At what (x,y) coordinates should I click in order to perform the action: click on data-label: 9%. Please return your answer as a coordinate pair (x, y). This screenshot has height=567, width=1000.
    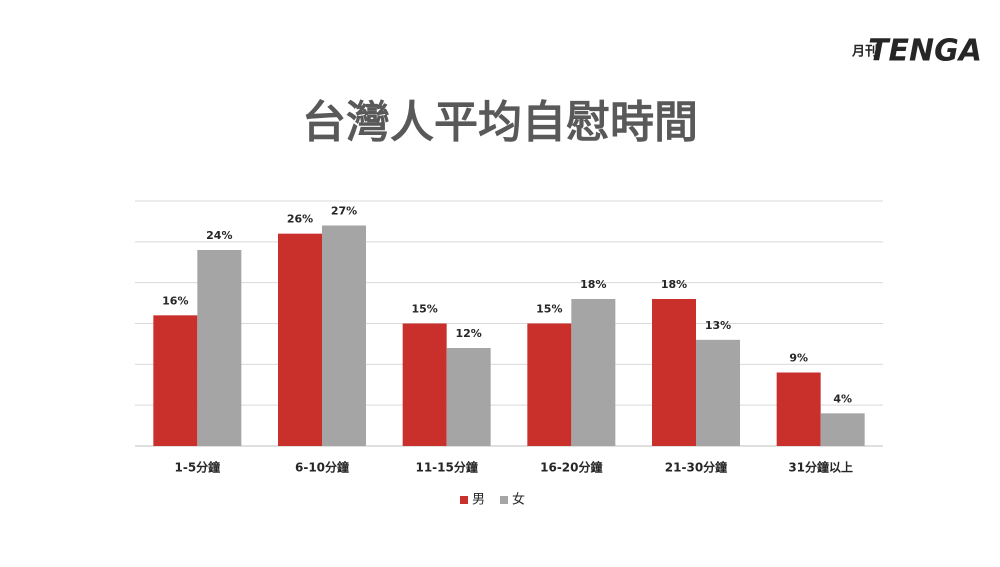
    Looking at the image, I should click on (798, 358).